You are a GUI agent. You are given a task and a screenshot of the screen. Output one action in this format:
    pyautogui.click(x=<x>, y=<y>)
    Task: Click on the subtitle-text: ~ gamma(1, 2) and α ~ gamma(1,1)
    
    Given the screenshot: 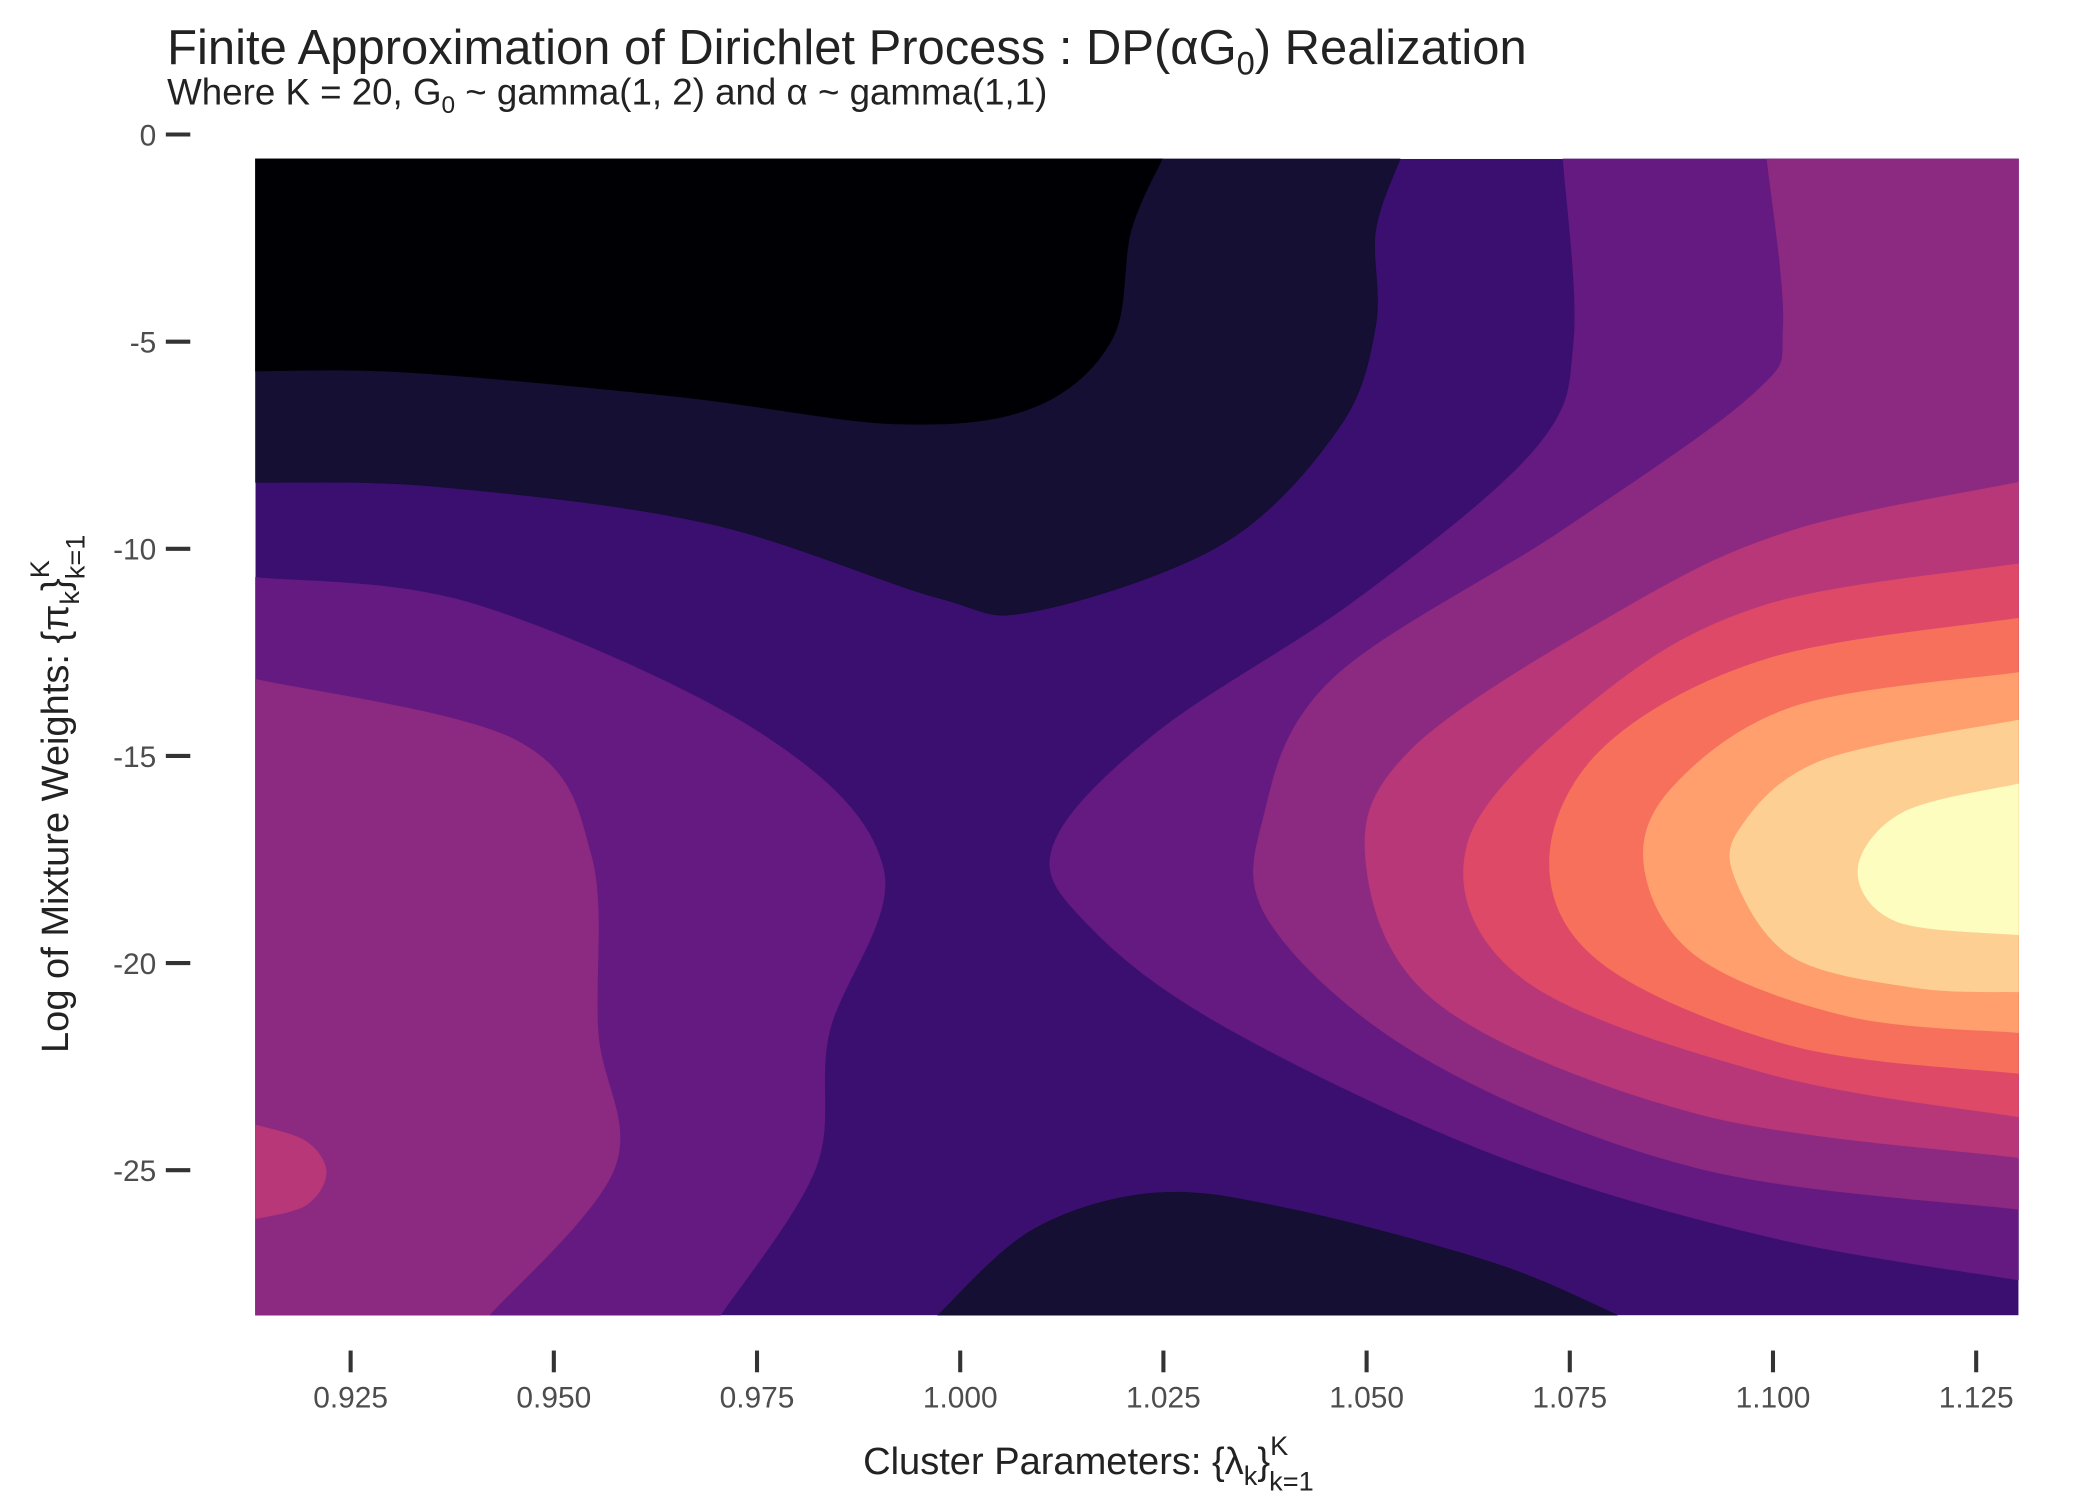 What is the action you would take?
    pyautogui.click(x=751, y=92)
    